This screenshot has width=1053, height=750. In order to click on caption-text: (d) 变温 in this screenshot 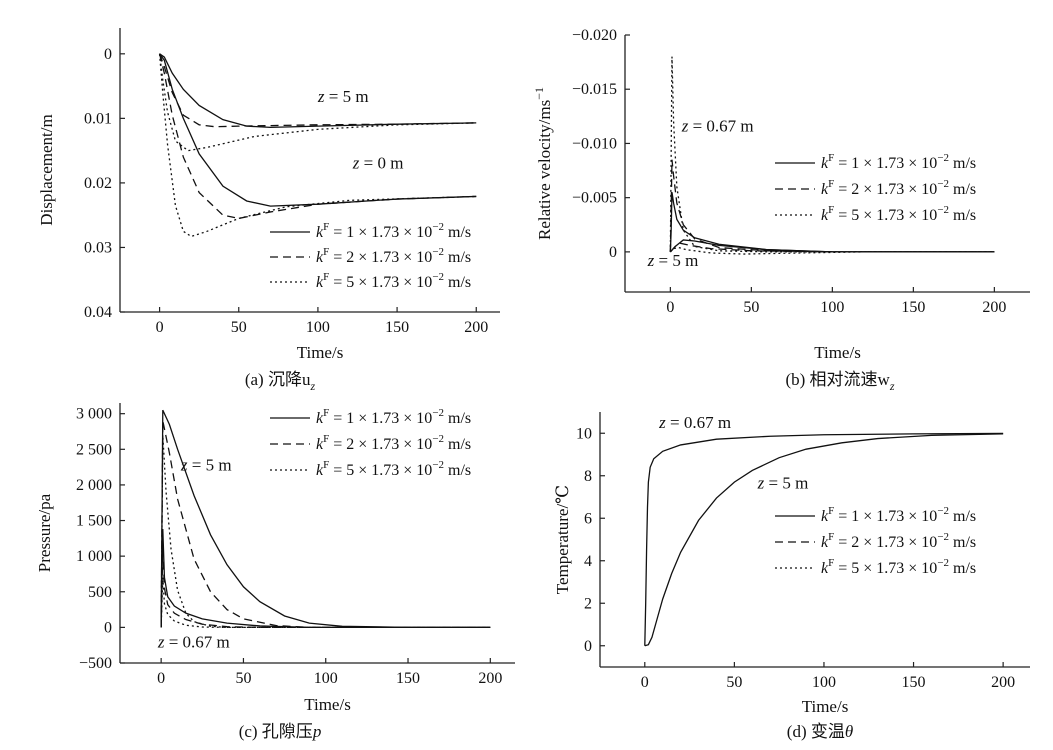, I will do `click(816, 731)`.